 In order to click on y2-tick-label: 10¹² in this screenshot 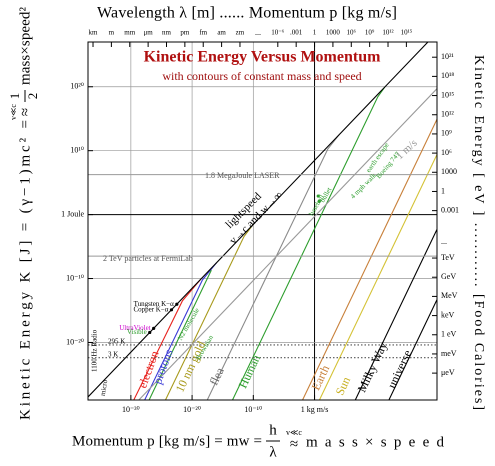, I will do `click(447, 114)`.